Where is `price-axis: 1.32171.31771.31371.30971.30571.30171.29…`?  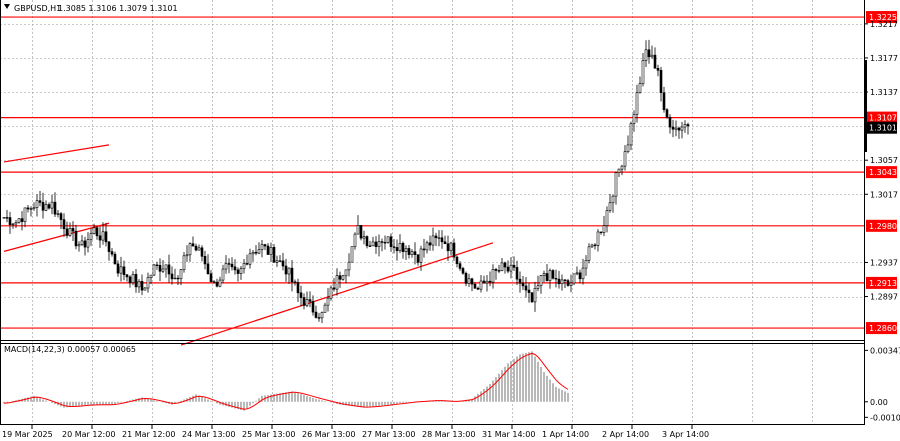
price-axis: 1.32171.31771.31371.30971.30571.30171.29… is located at coordinates (881, 161).